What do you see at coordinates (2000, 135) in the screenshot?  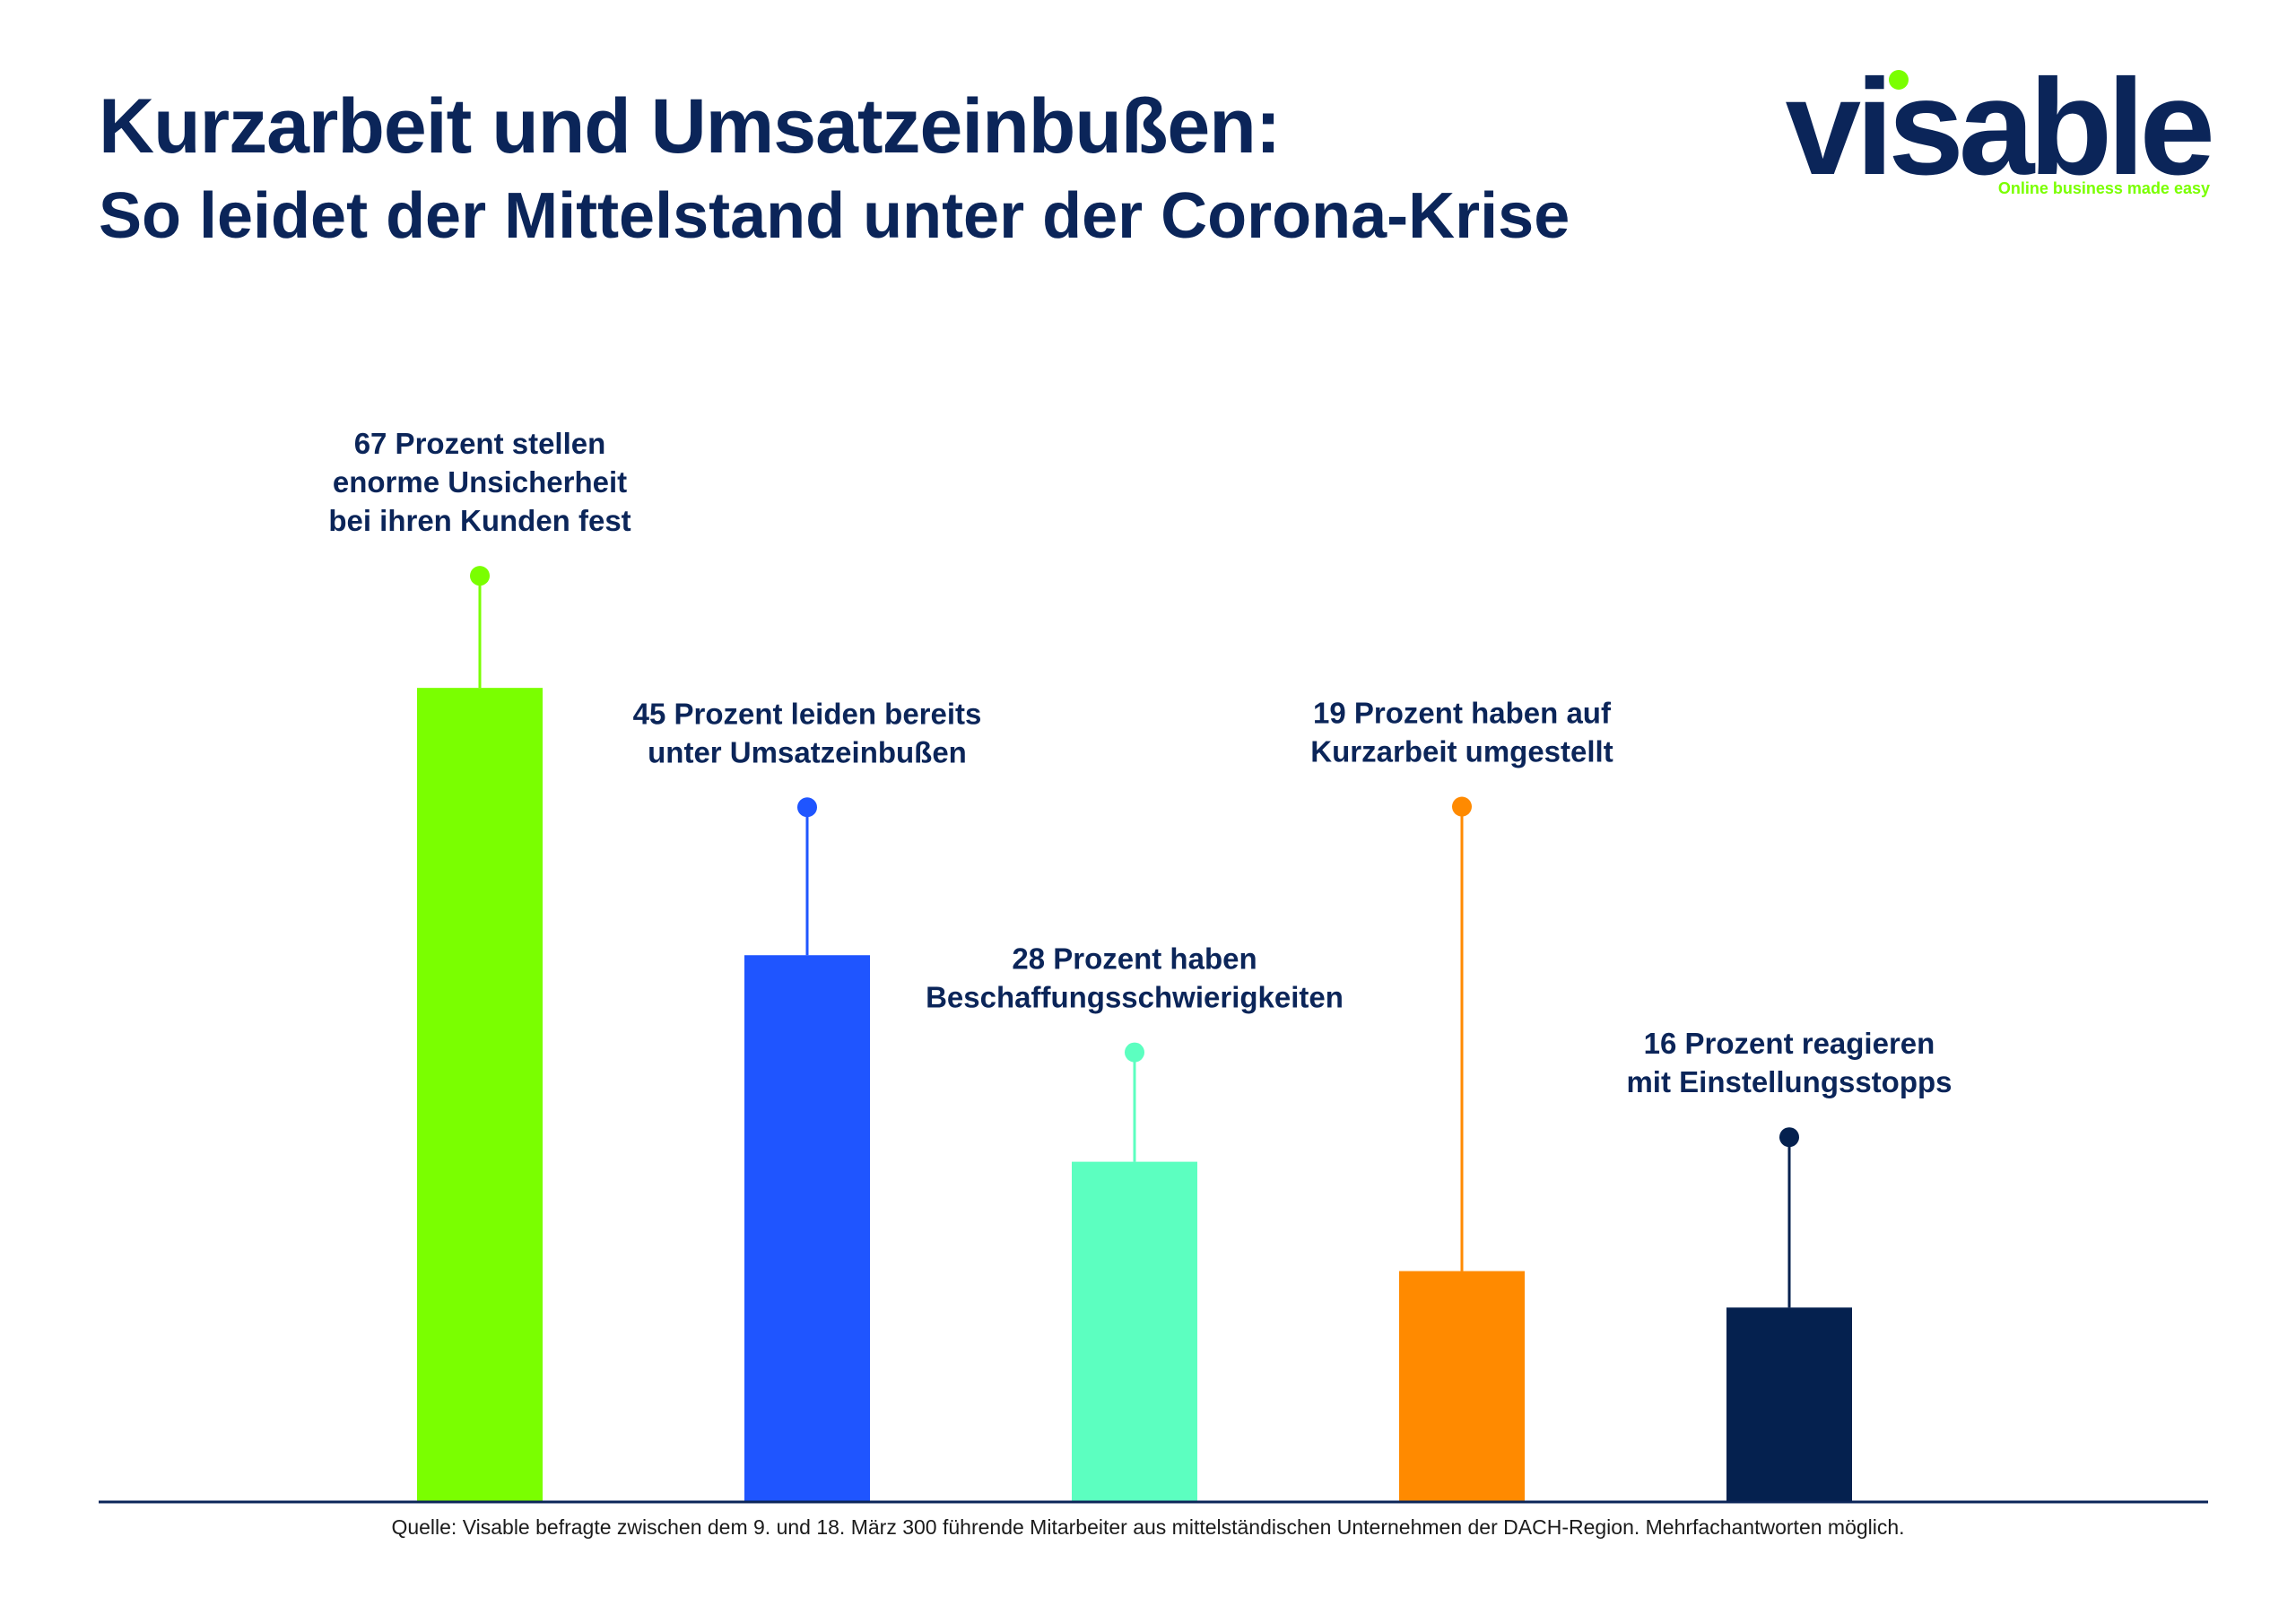 I see `visable-logo: visable Online business made easy` at bounding box center [2000, 135].